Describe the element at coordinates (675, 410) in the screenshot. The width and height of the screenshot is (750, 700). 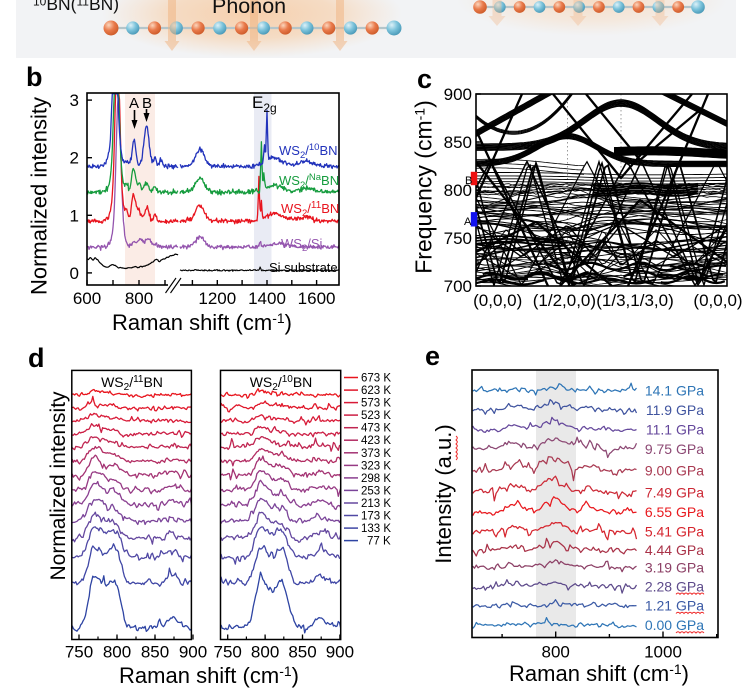
I see `svg-text: 11.9 GPa` at that location.